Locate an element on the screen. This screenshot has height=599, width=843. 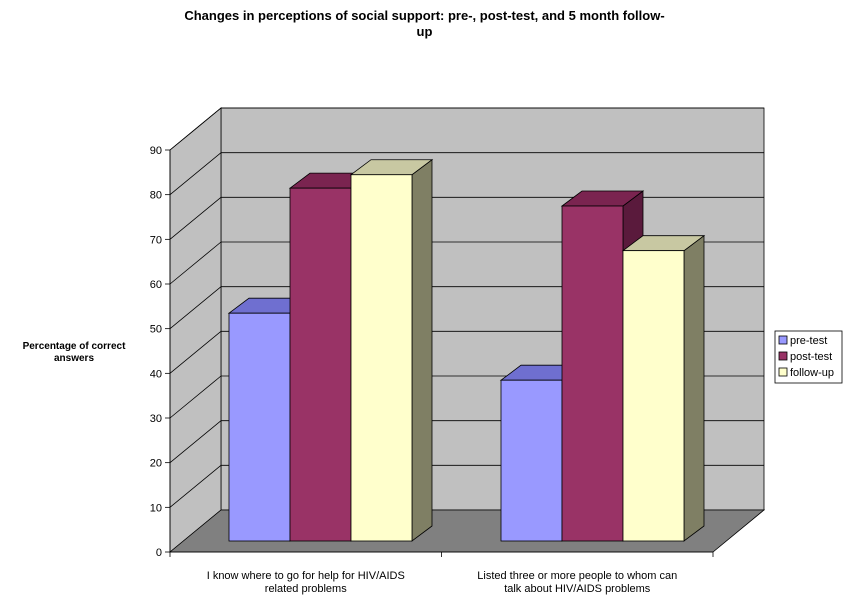
chart-title-line: up is located at coordinates (425, 31).